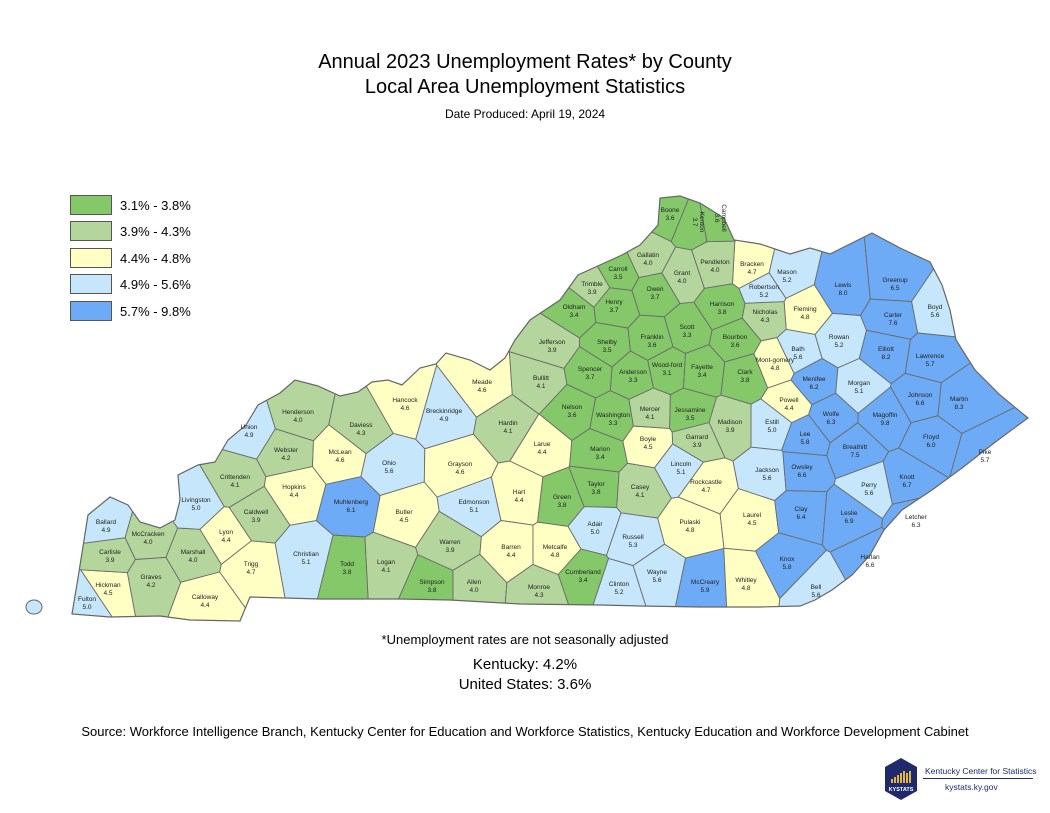 Image resolution: width=1050 pixels, height=813 pixels. I want to click on county-rate: 7.6, so click(892, 323).